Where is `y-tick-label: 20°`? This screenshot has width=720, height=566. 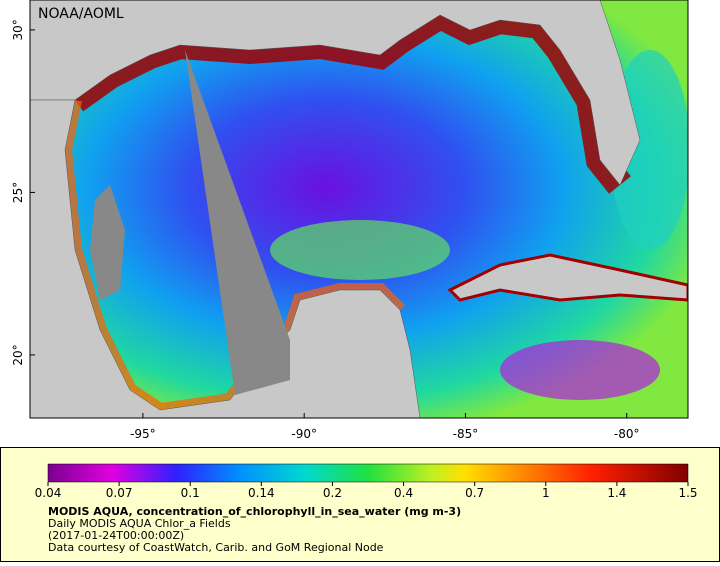 y-tick-label: 20° is located at coordinates (18, 354).